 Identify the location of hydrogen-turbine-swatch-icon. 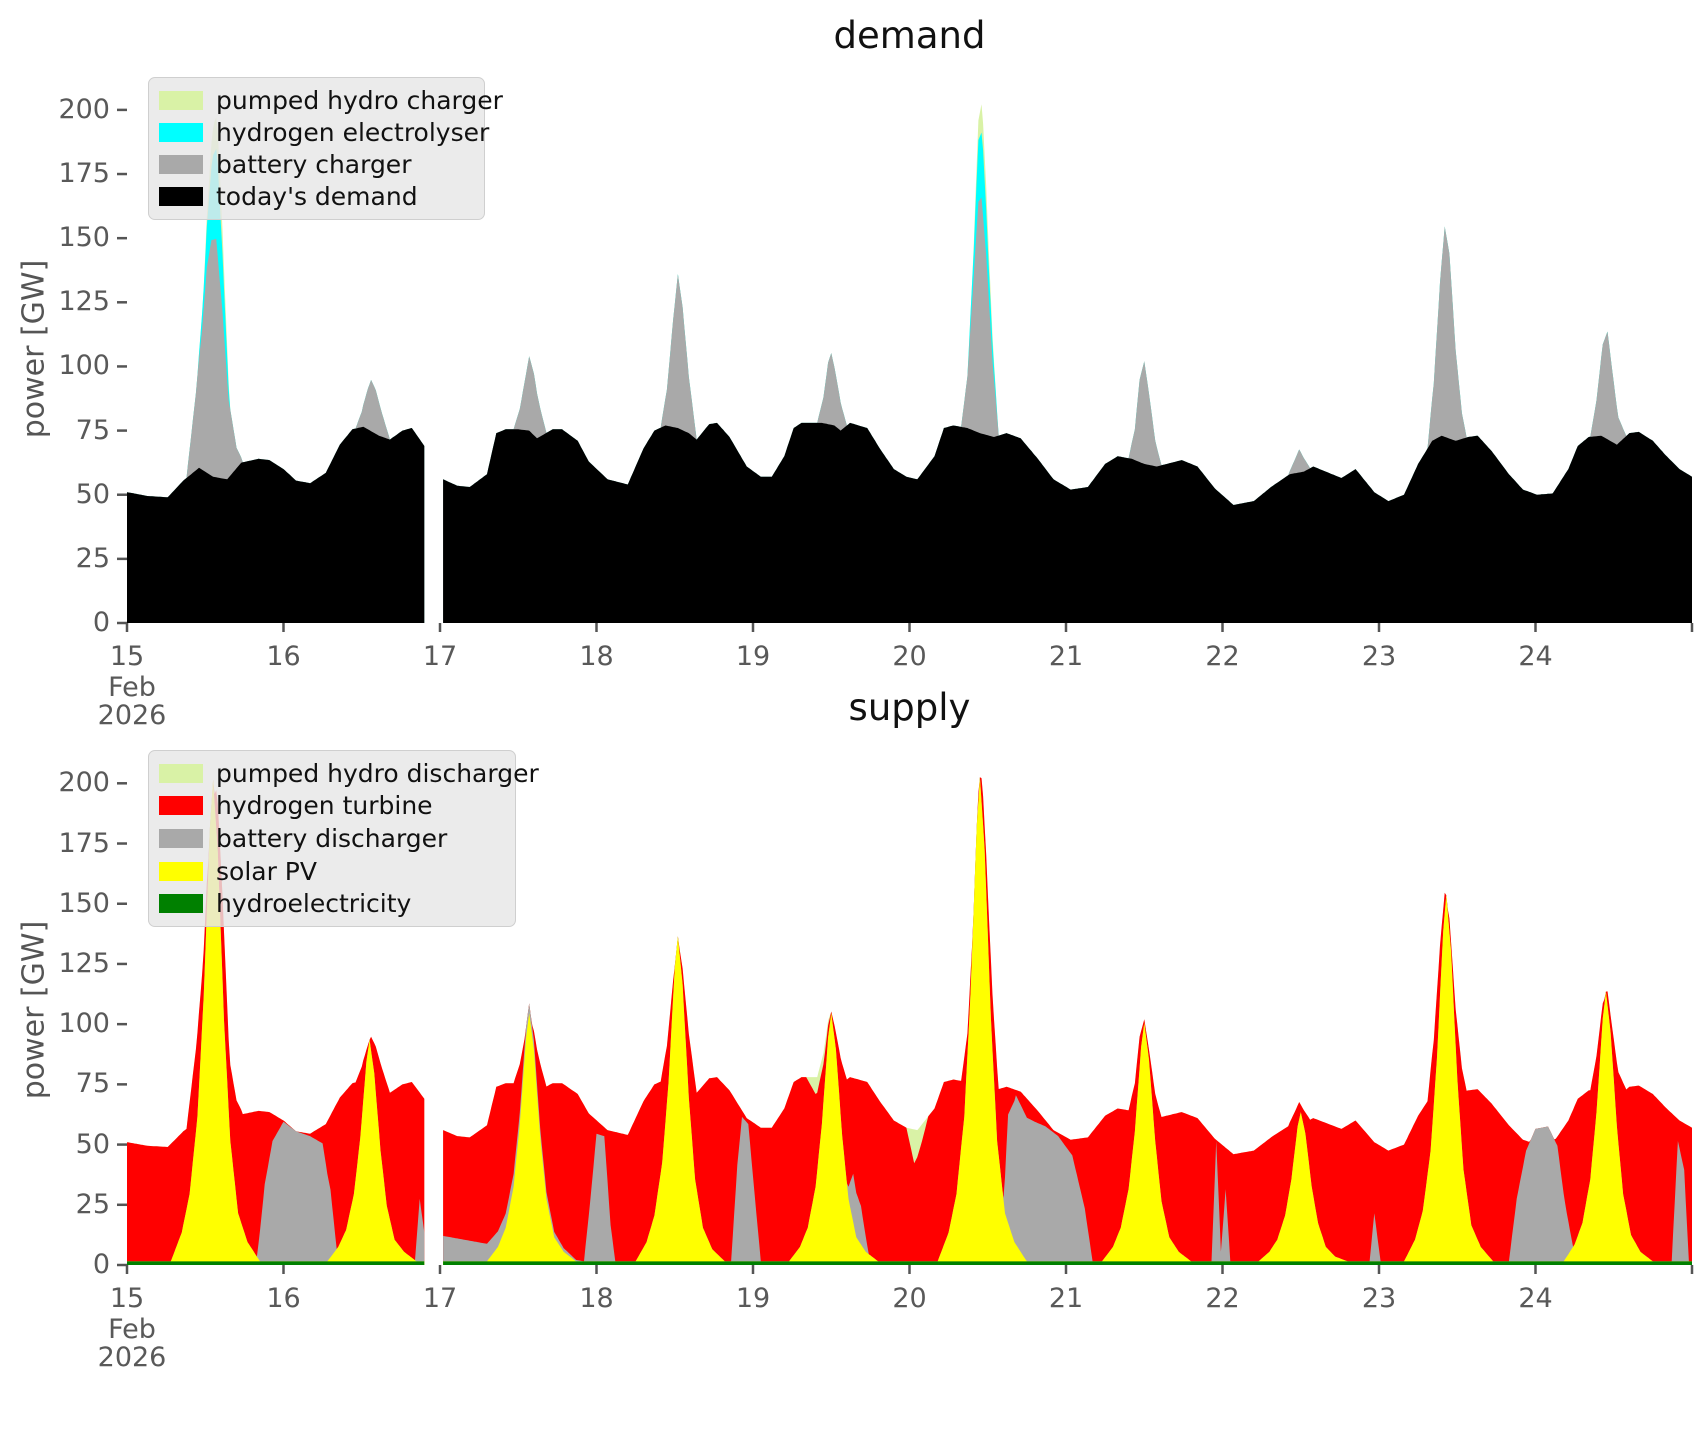
(181, 806).